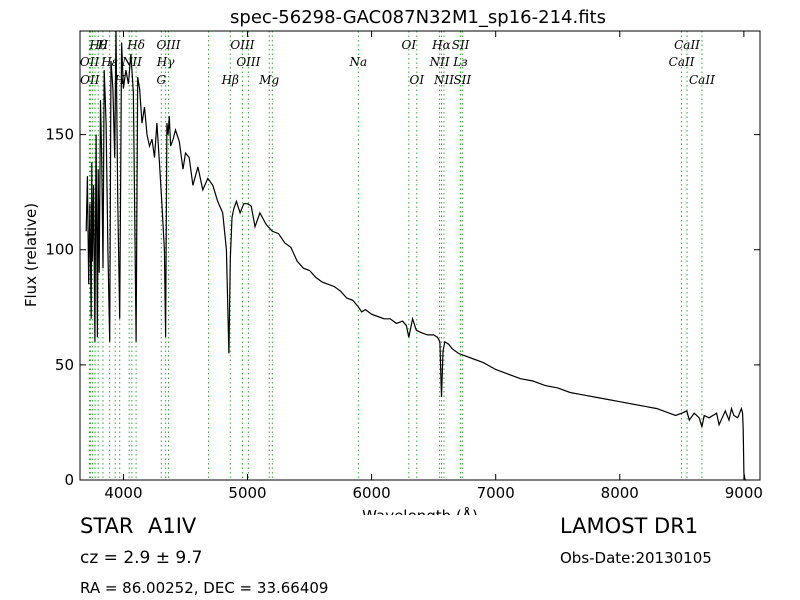 This screenshot has width=800, height=600. Describe the element at coordinates (372, 493) in the screenshot. I see `x-tick-label: 6000` at that location.